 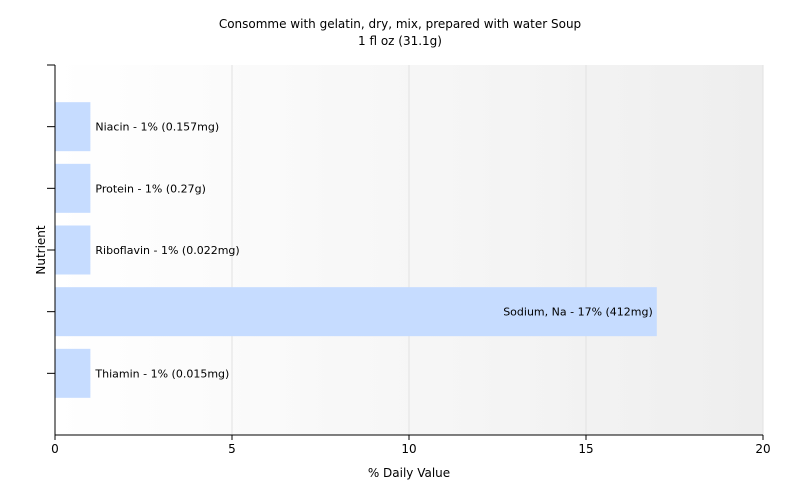 What do you see at coordinates (232, 449) in the screenshot?
I see `x-tick-label: 5` at bounding box center [232, 449].